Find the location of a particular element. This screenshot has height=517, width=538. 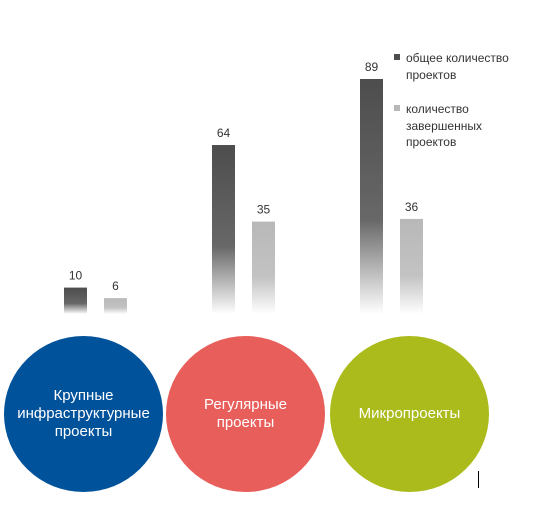

legend-label-total: общее количество проектов is located at coordinates (457, 66).